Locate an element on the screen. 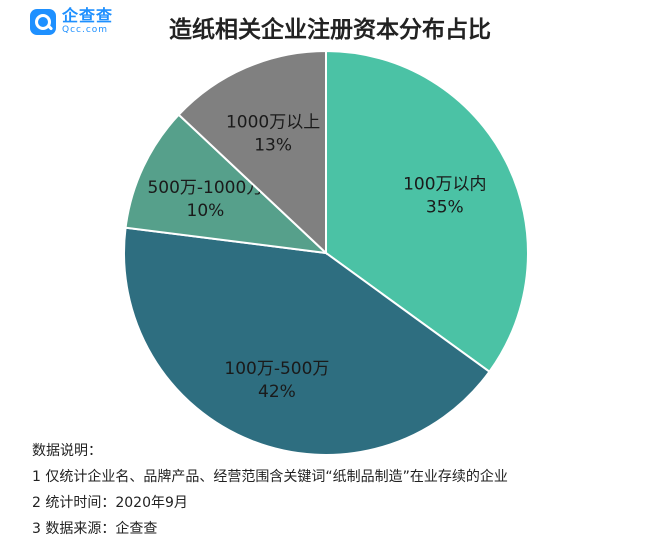 This screenshot has height=549, width=660. slice-label-1: 100万以内 is located at coordinates (444, 185).